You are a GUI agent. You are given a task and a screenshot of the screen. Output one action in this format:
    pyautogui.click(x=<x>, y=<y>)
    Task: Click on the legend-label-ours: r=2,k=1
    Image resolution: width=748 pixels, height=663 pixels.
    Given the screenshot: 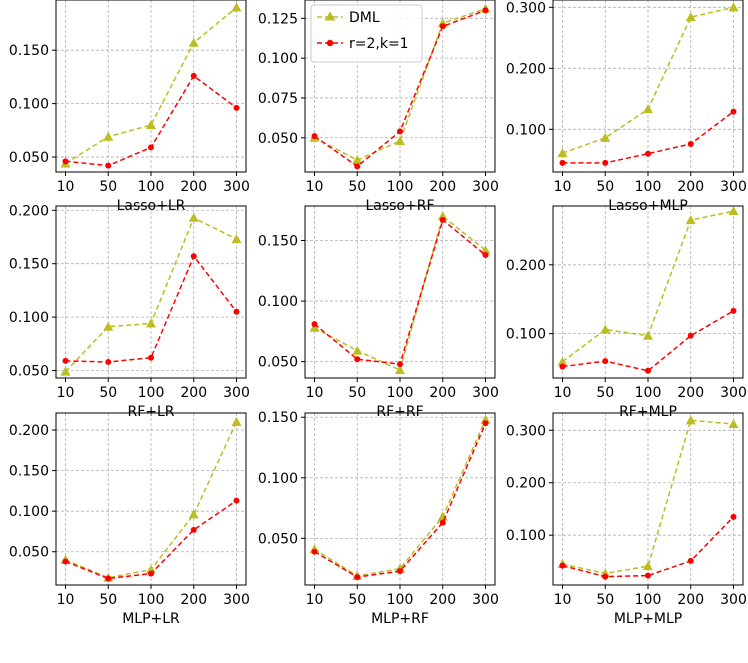 What is the action you would take?
    pyautogui.click(x=379, y=44)
    